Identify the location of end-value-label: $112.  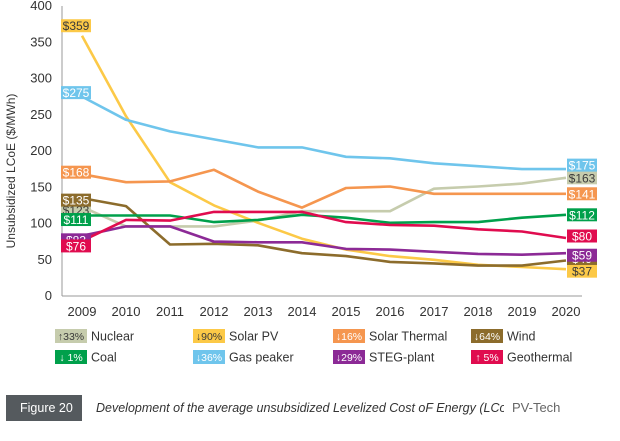
(582, 215).